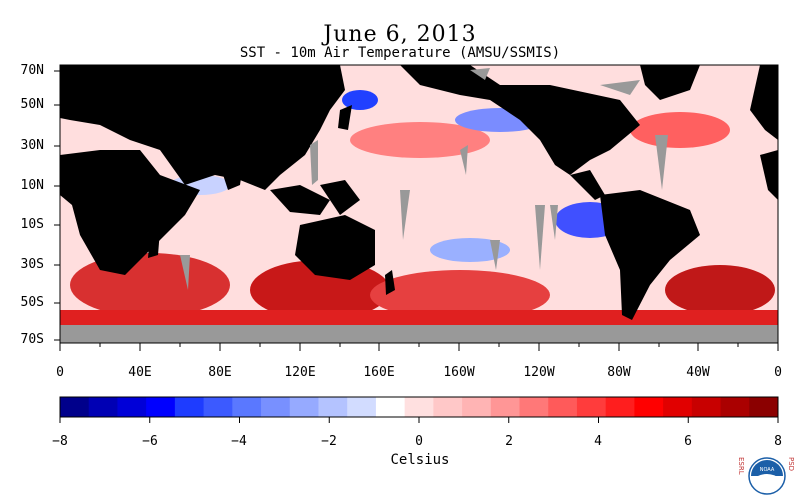 The height and width of the screenshot is (500, 800). What do you see at coordinates (419, 420) in the screenshot?
I see `colorbar-ticks` at bounding box center [419, 420].